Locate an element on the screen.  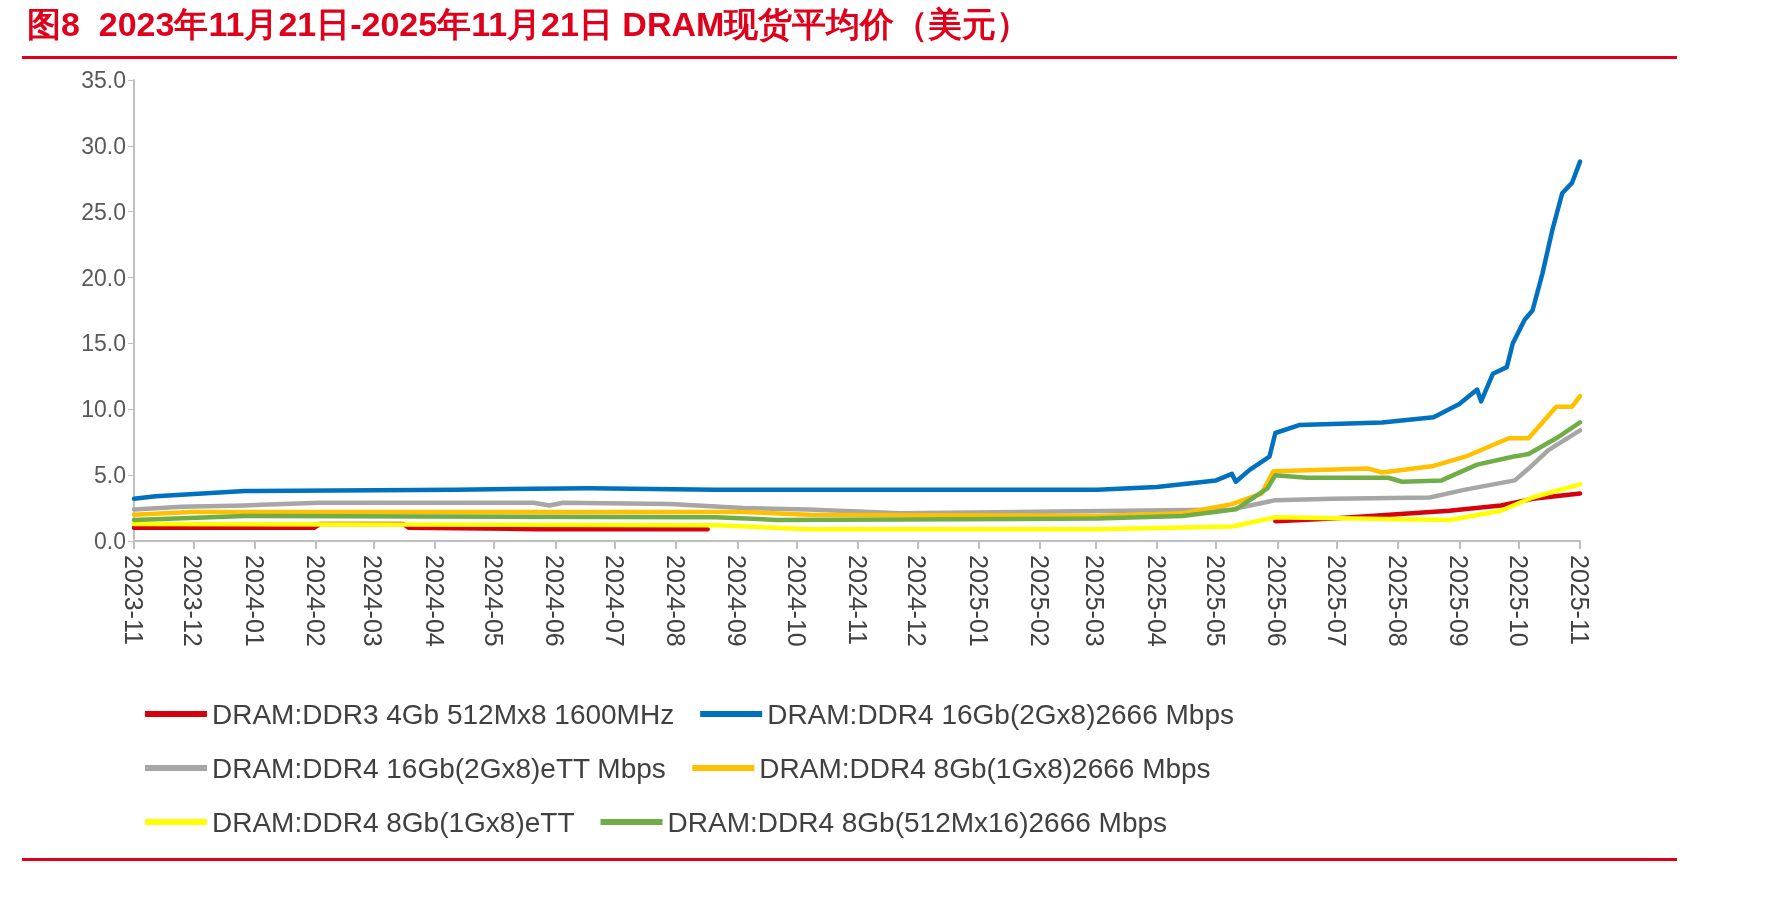
x-tick-label: 2024-09 is located at coordinates (737, 601).